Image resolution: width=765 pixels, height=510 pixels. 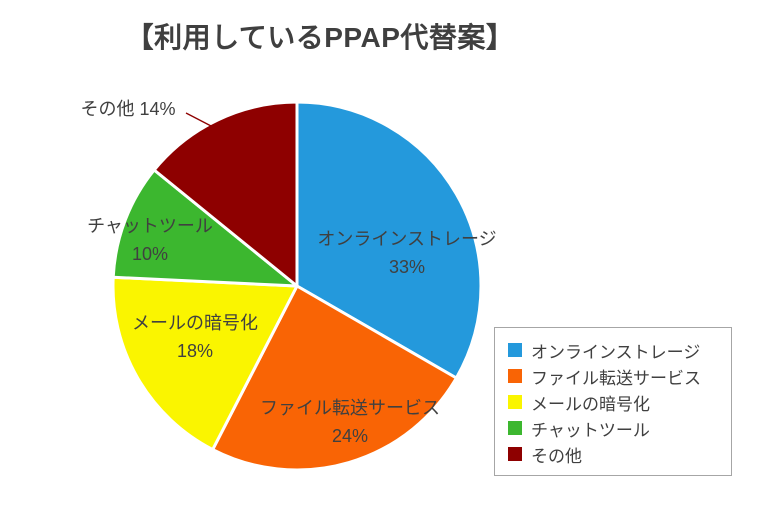 I want to click on legend-item-2: メールの暗号化, so click(x=619, y=402).